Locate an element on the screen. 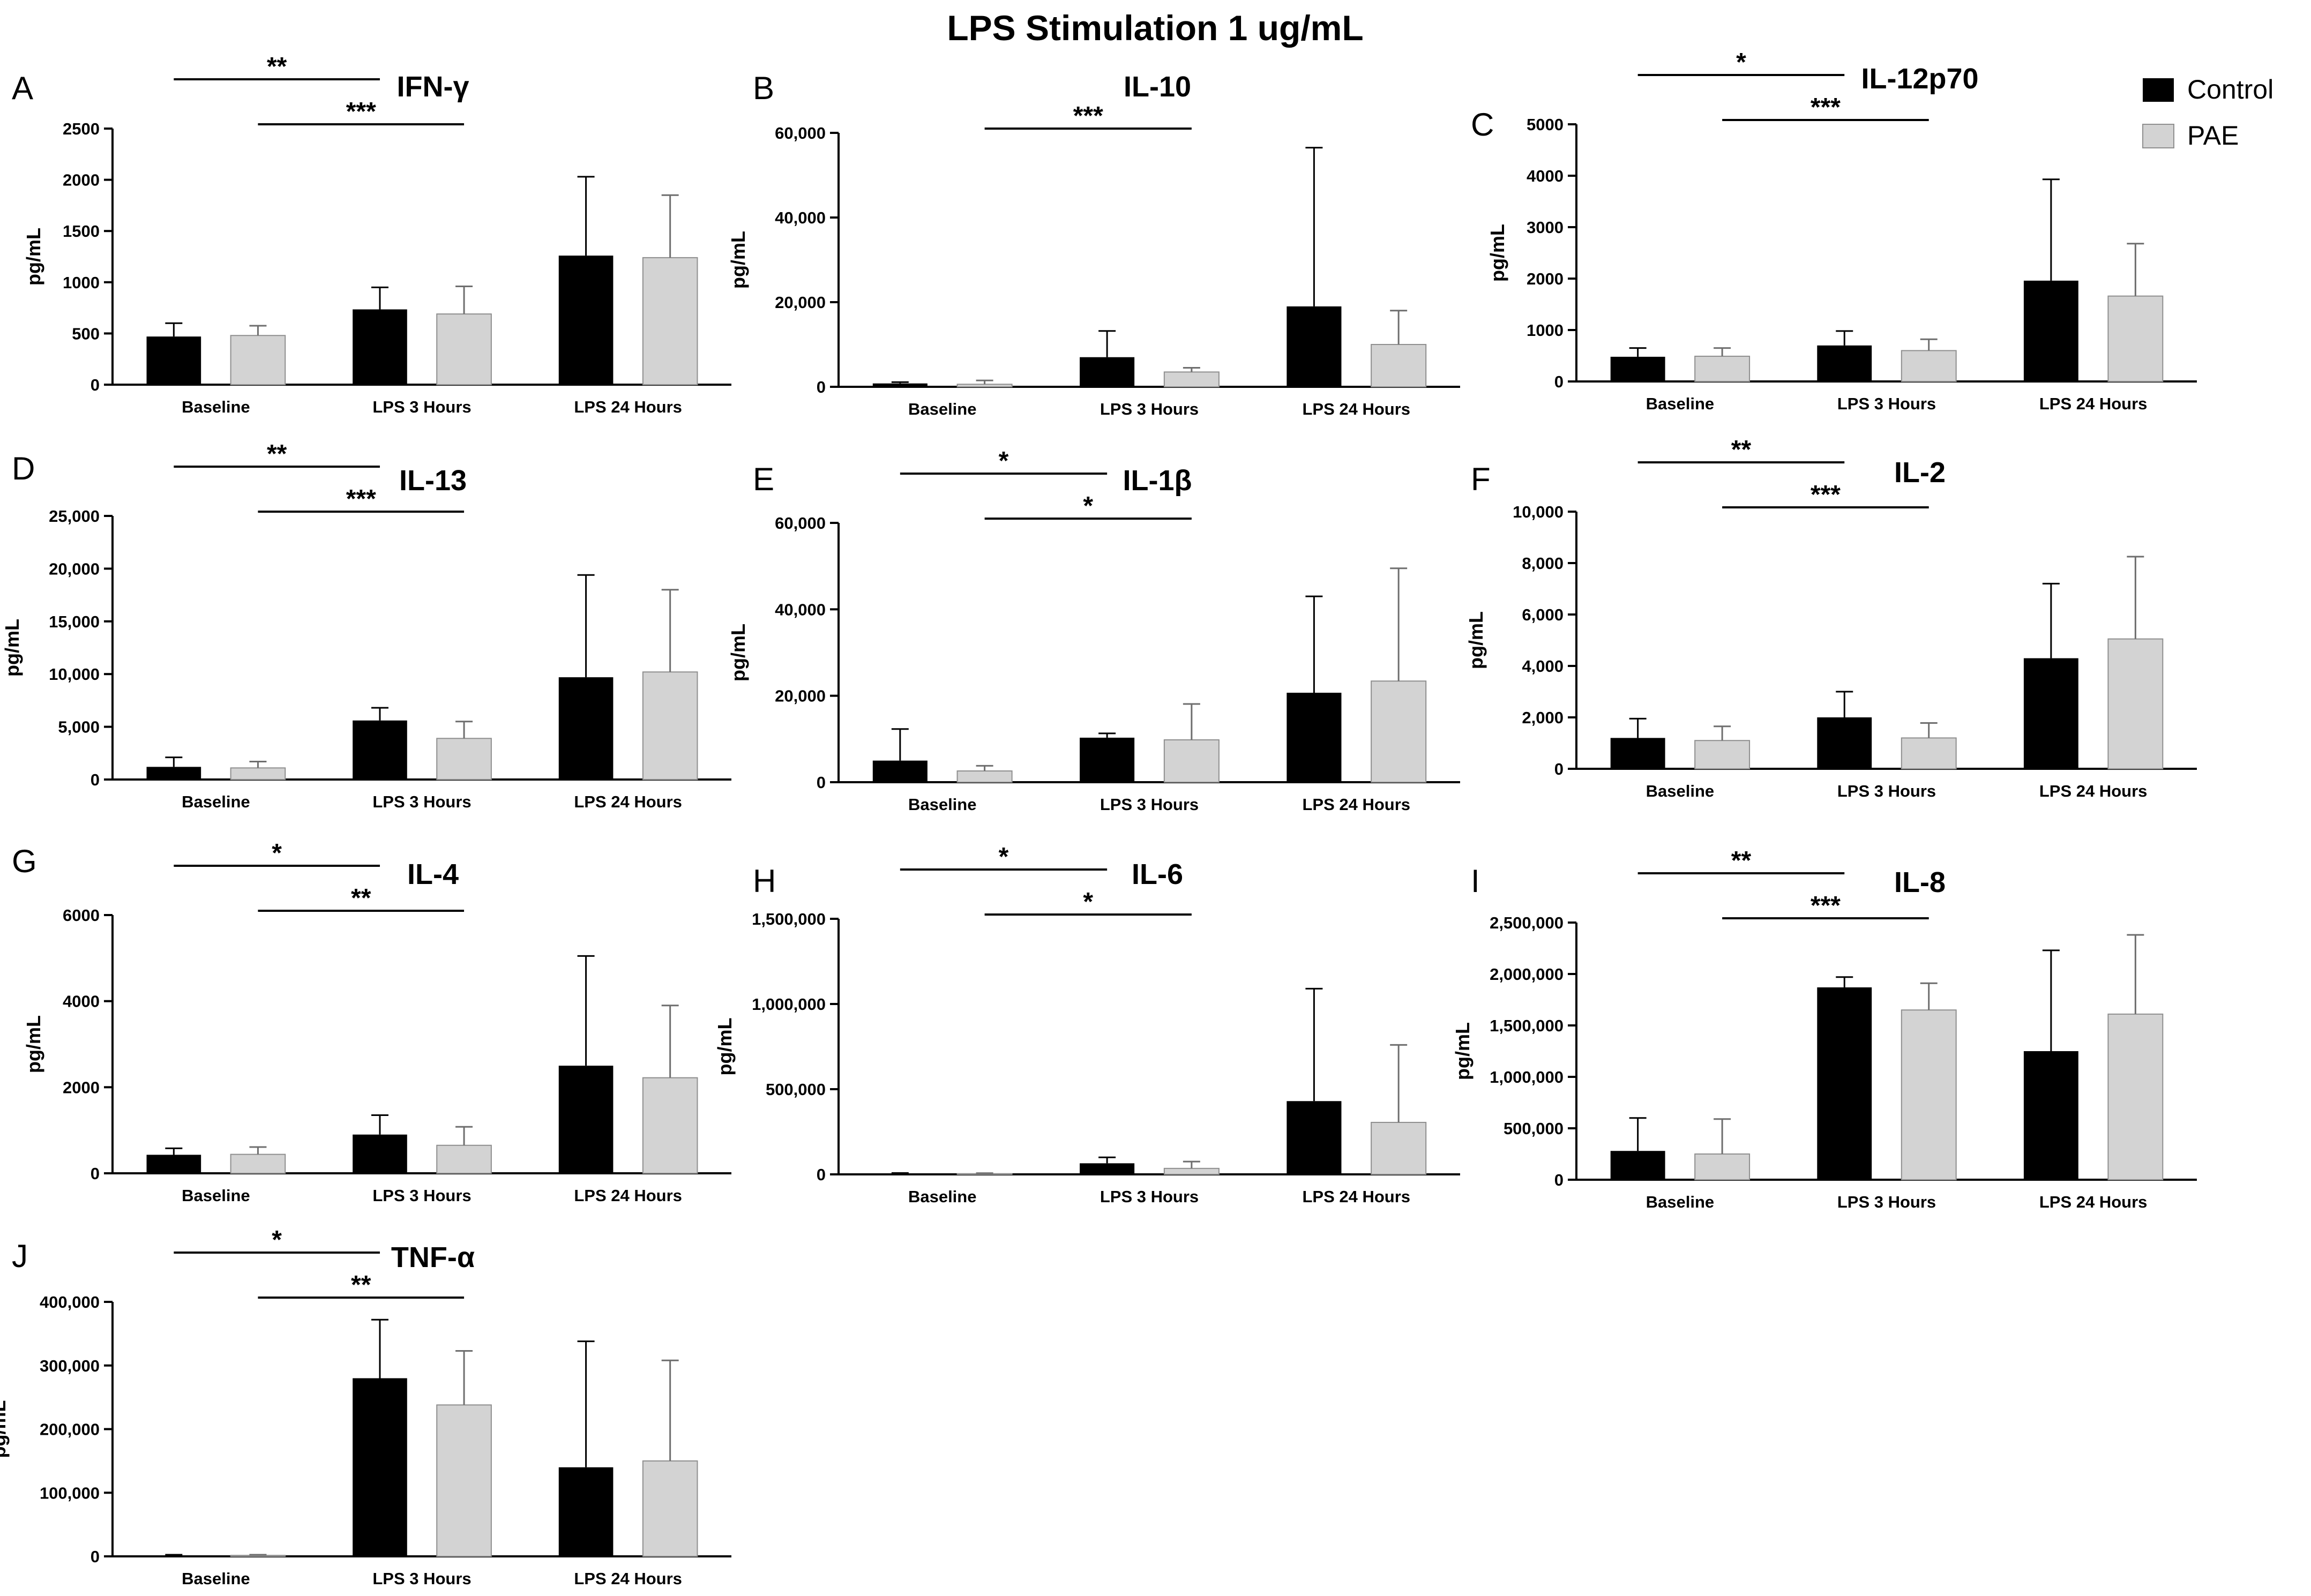  panel-title: IL-4 is located at coordinates (433, 874).